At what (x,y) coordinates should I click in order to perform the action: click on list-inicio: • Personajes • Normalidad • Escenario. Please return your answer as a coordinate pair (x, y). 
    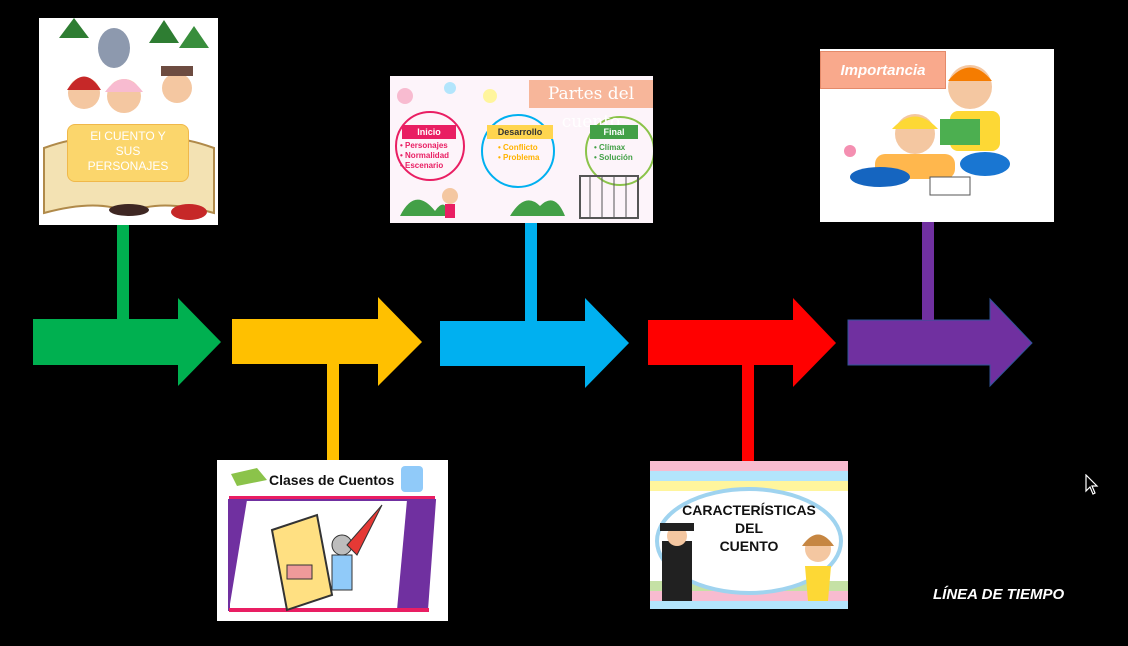
    Looking at the image, I should click on (425, 155).